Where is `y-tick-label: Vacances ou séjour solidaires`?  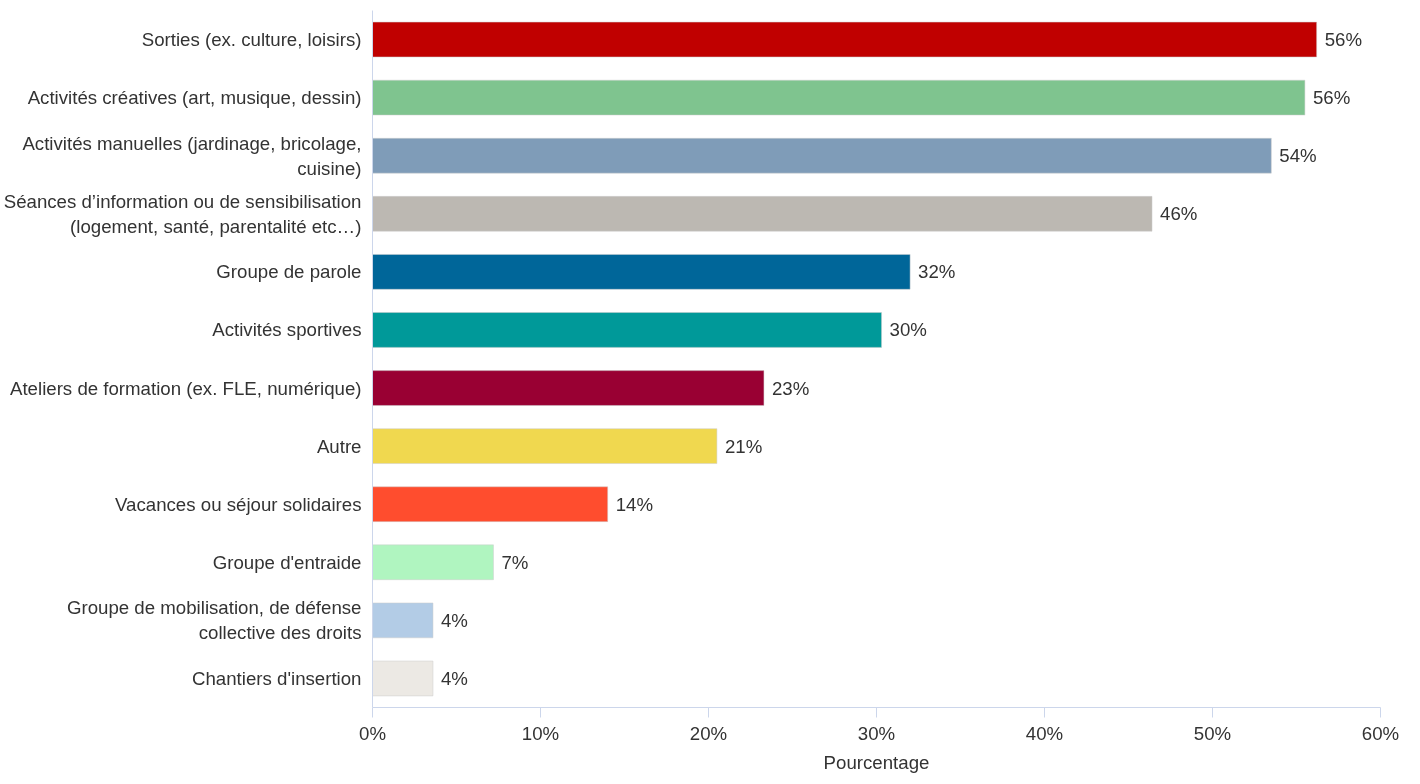
y-tick-label: Vacances ou séjour solidaires is located at coordinates (238, 504).